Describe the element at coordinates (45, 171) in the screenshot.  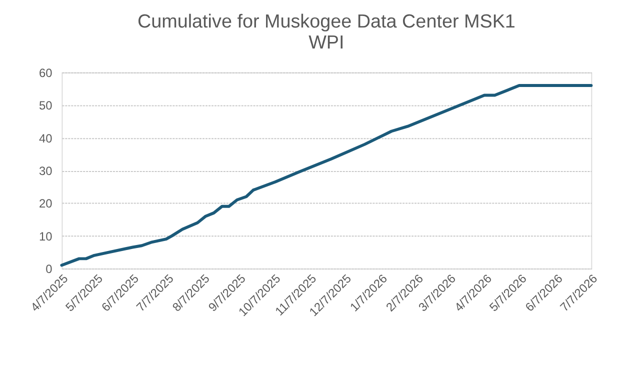
I see `y-tick-label: 30` at that location.